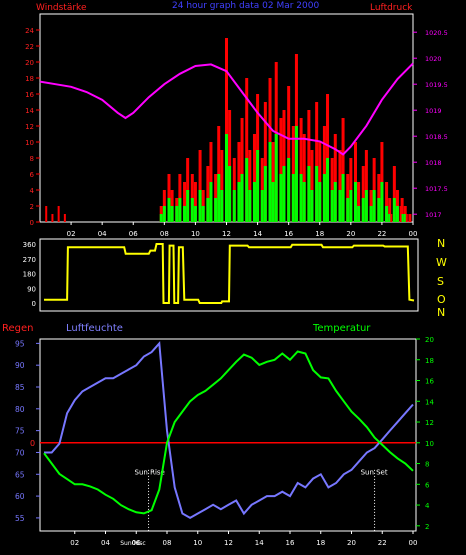  What do you see at coordinates (440, 281) in the screenshot?
I see `direction-label-s: S` at bounding box center [440, 281].